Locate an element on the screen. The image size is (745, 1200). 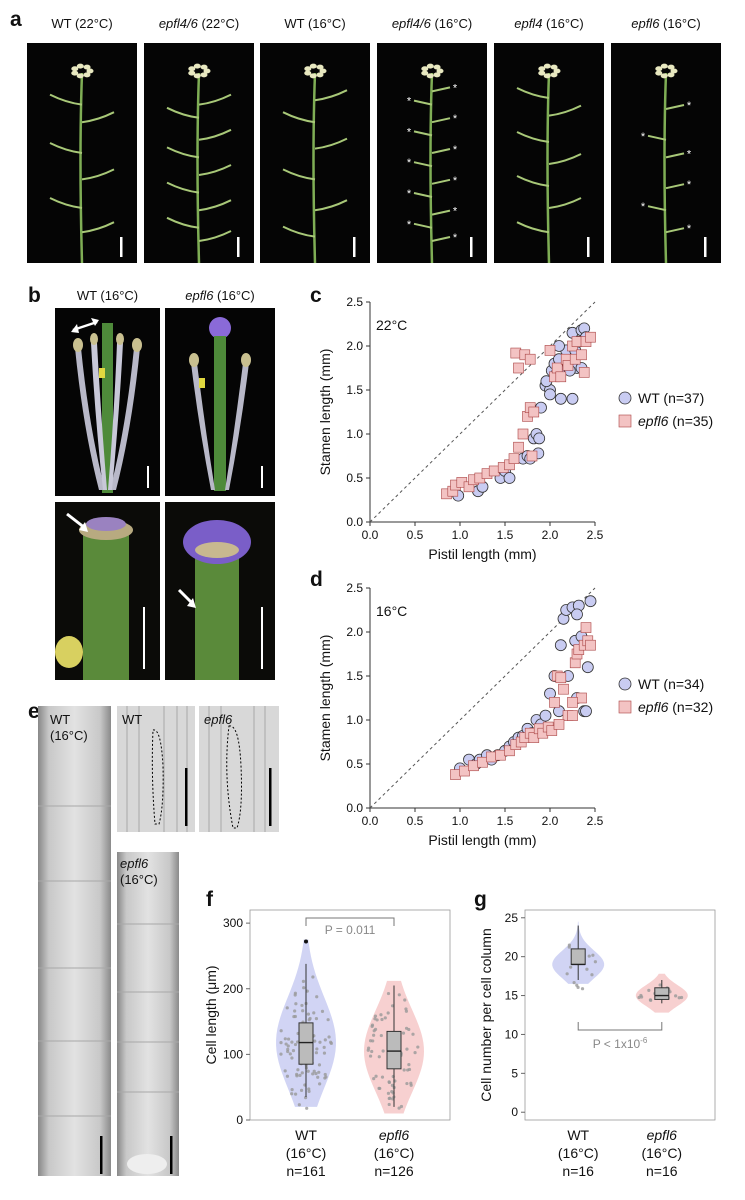
panel-letter-a: a is located at coordinates (16, 19).